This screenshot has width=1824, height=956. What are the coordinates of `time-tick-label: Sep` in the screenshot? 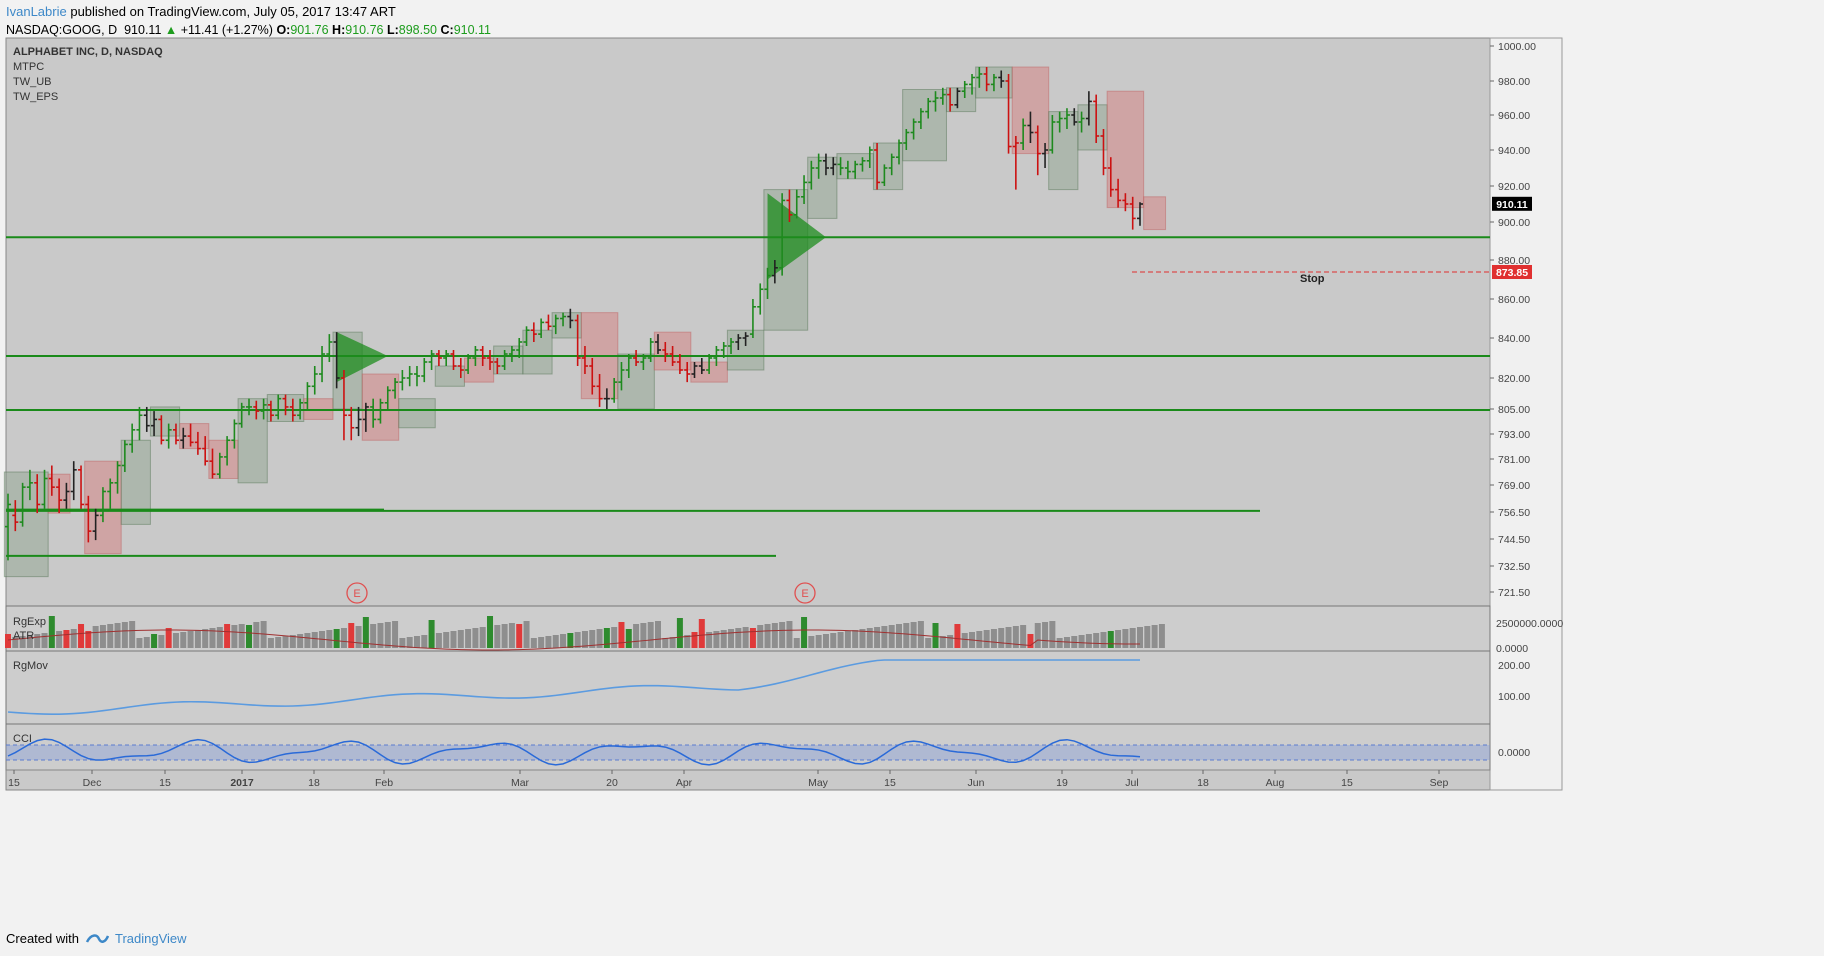 It's located at (1439, 783).